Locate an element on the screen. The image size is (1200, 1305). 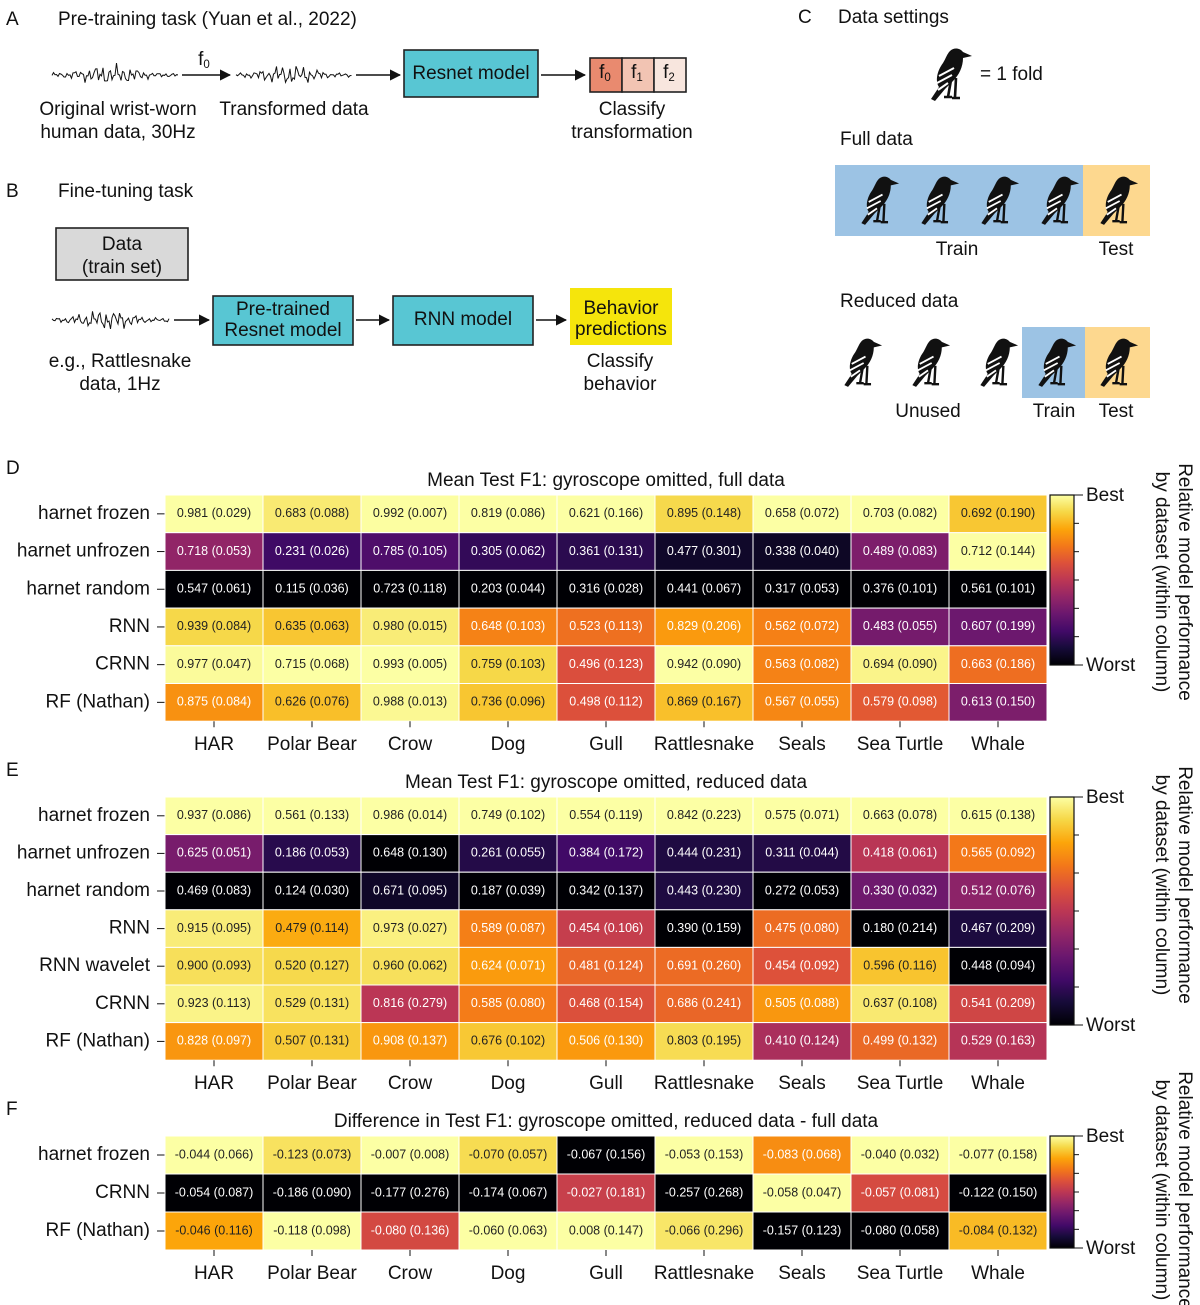
caption: data, 1Hz is located at coordinates (119, 384).